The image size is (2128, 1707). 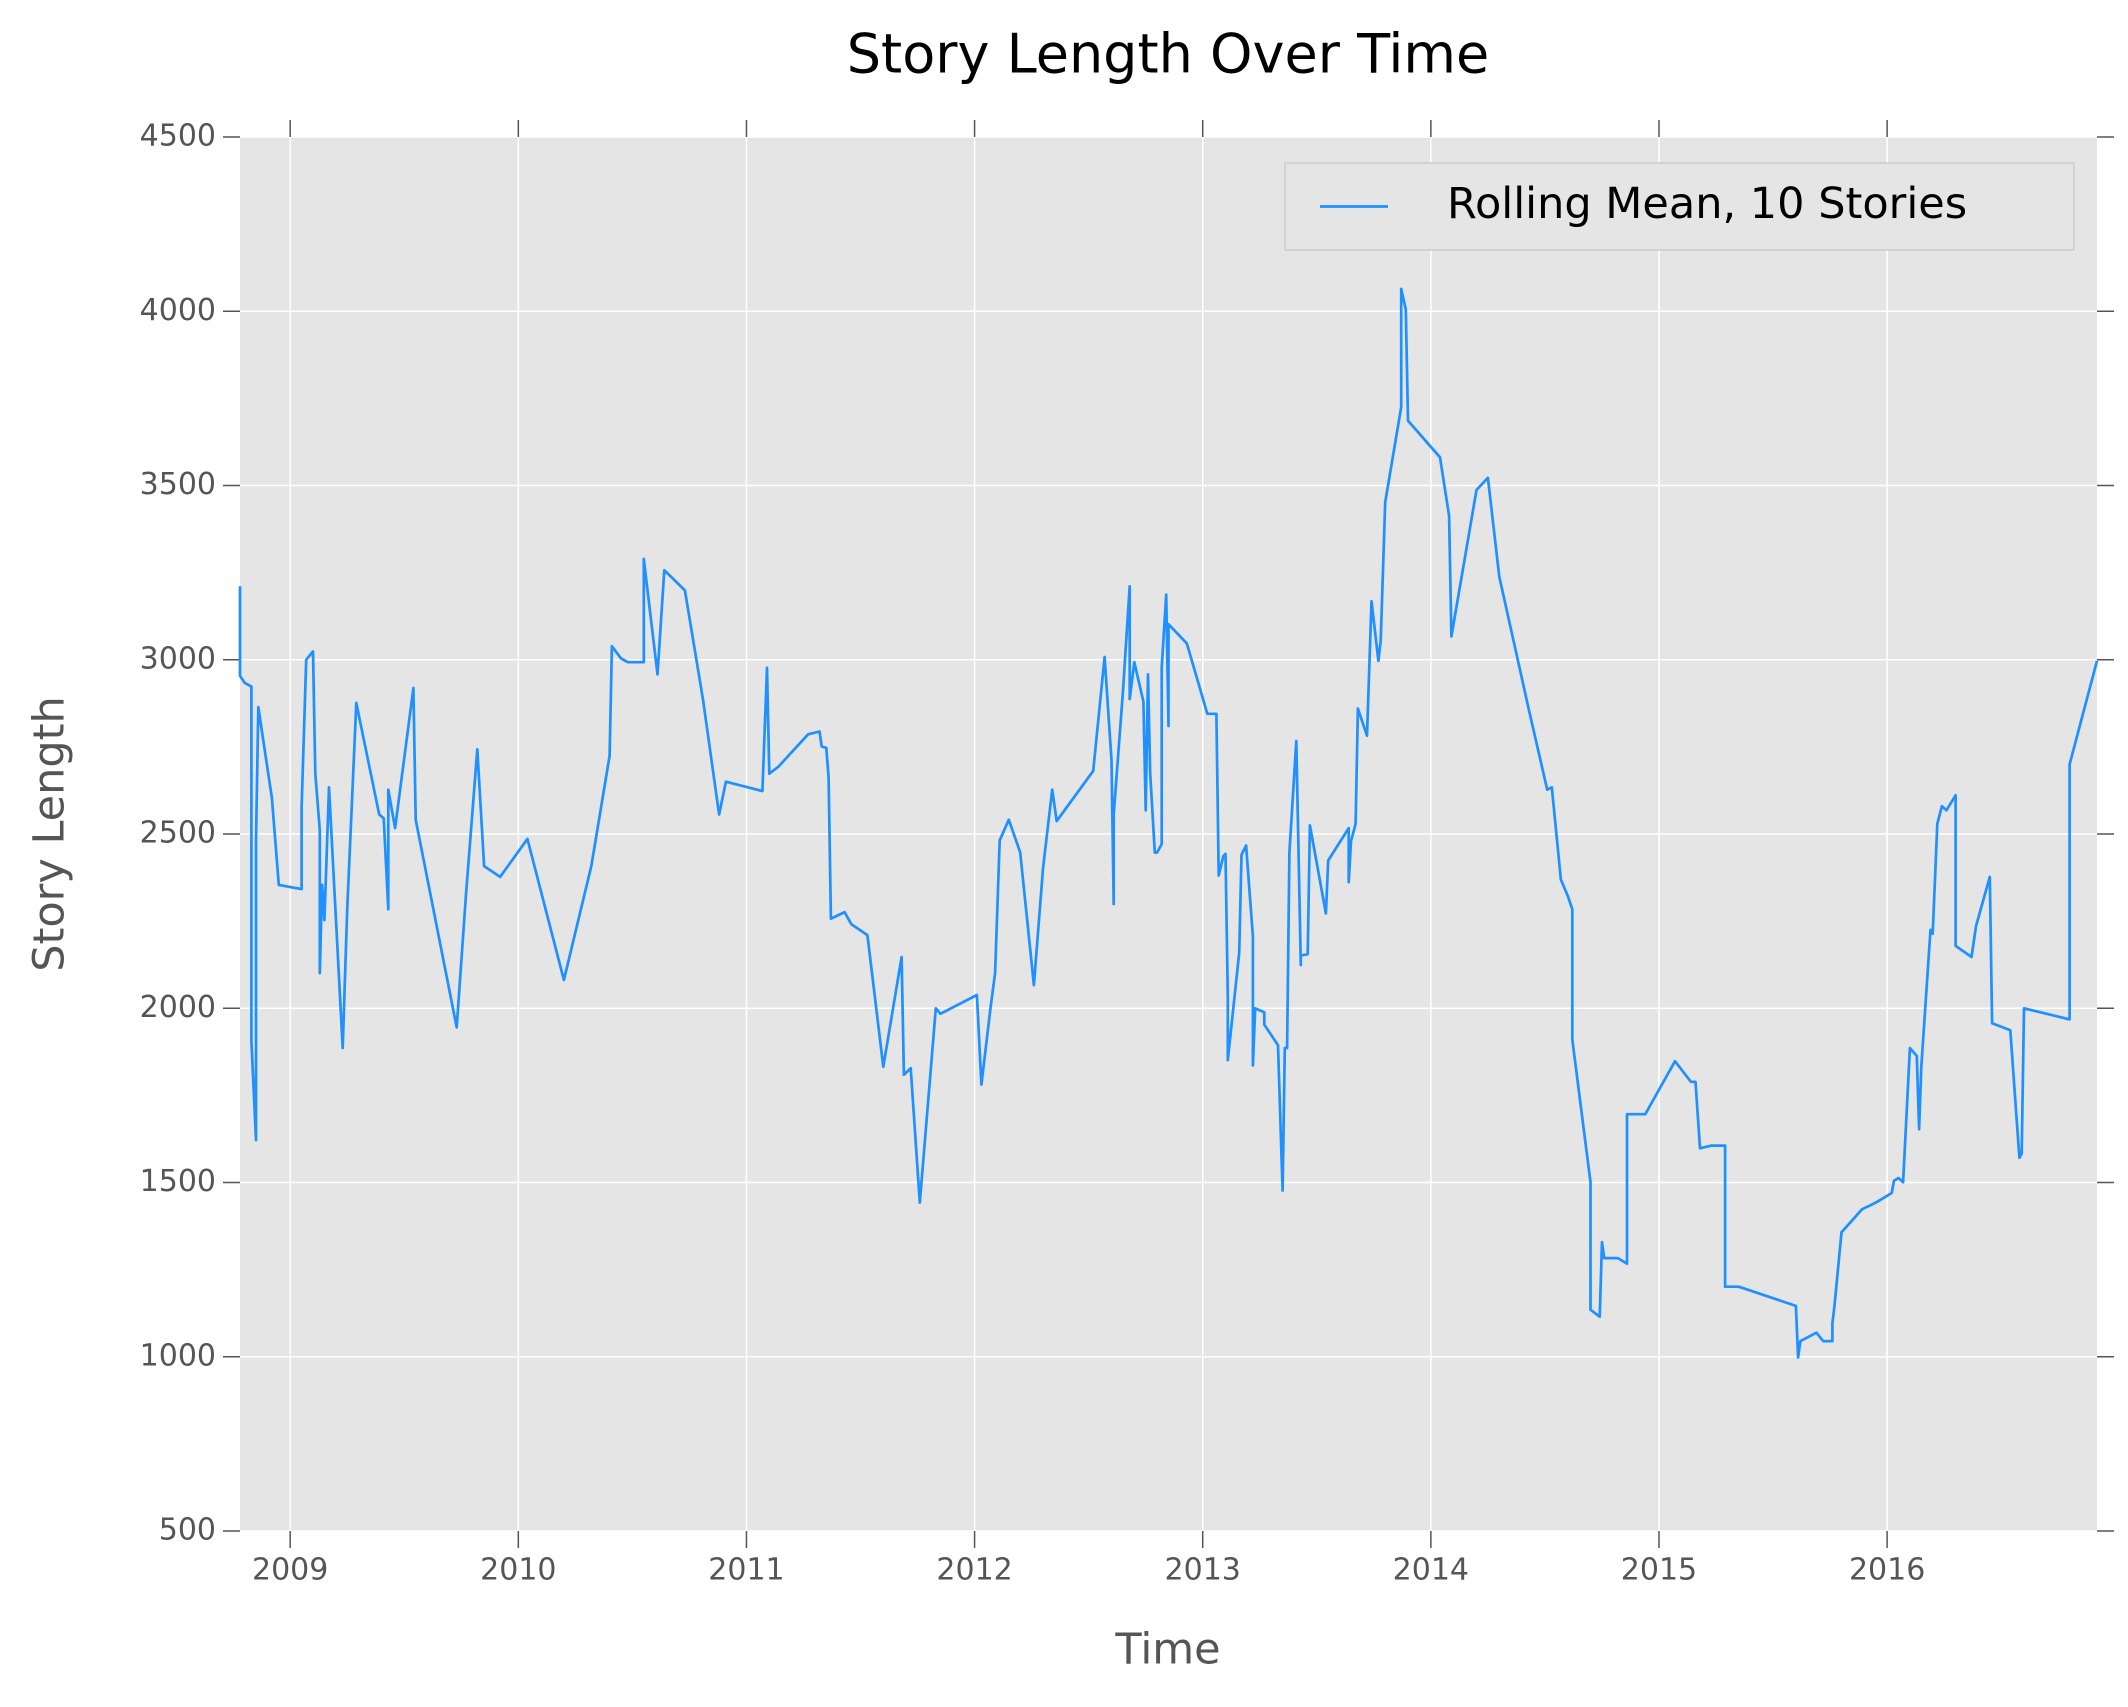 What do you see at coordinates (1707, 204) in the screenshot?
I see `legend-label: Rolling Mean, 10 Stories` at bounding box center [1707, 204].